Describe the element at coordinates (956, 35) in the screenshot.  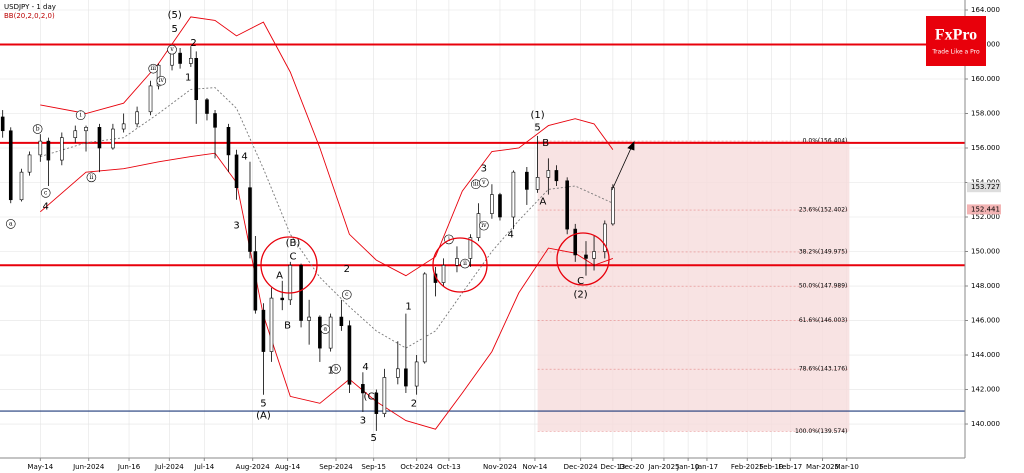
I see `logo-name: FxPro` at that location.